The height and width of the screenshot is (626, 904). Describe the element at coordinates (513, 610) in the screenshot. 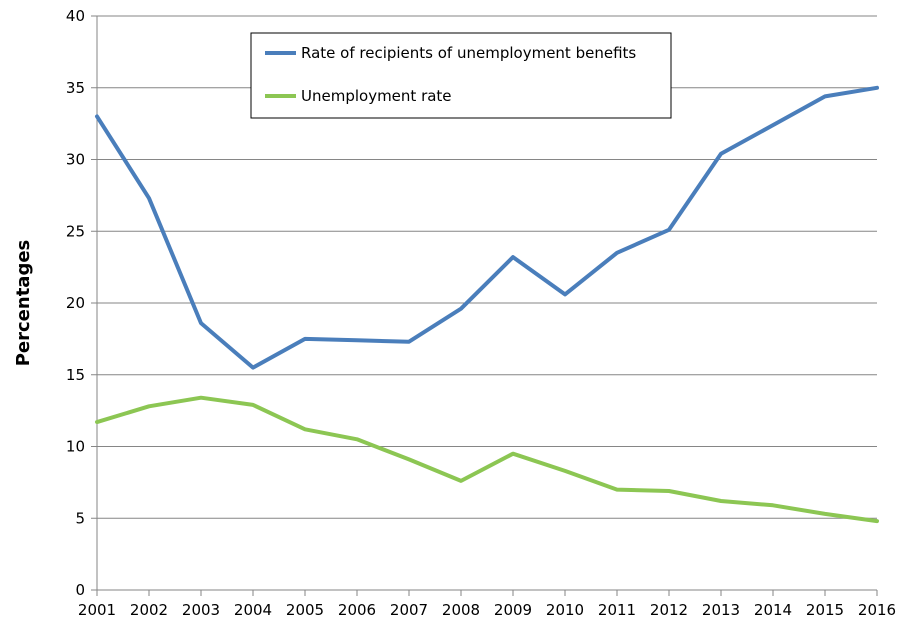

I see `x-tick-label: 2009` at that location.